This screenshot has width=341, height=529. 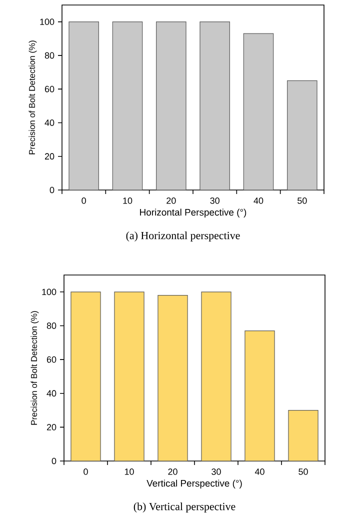 What do you see at coordinates (183, 237) in the screenshot?
I see `text: (a) Horizontal perspective` at bounding box center [183, 237].